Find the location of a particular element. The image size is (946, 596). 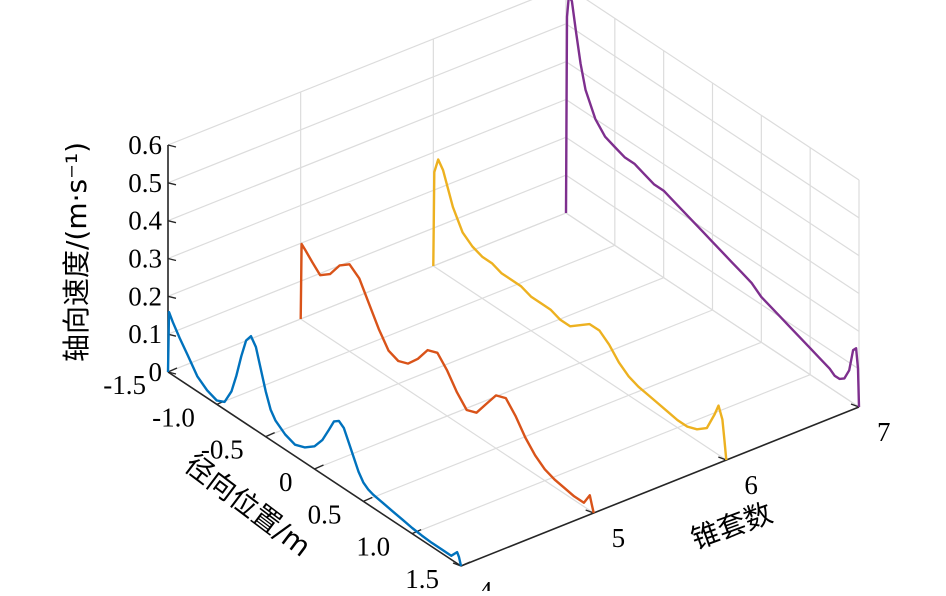

z-axis-label: 轴向速度/(m·s⁻¹) is located at coordinates (76, 252).